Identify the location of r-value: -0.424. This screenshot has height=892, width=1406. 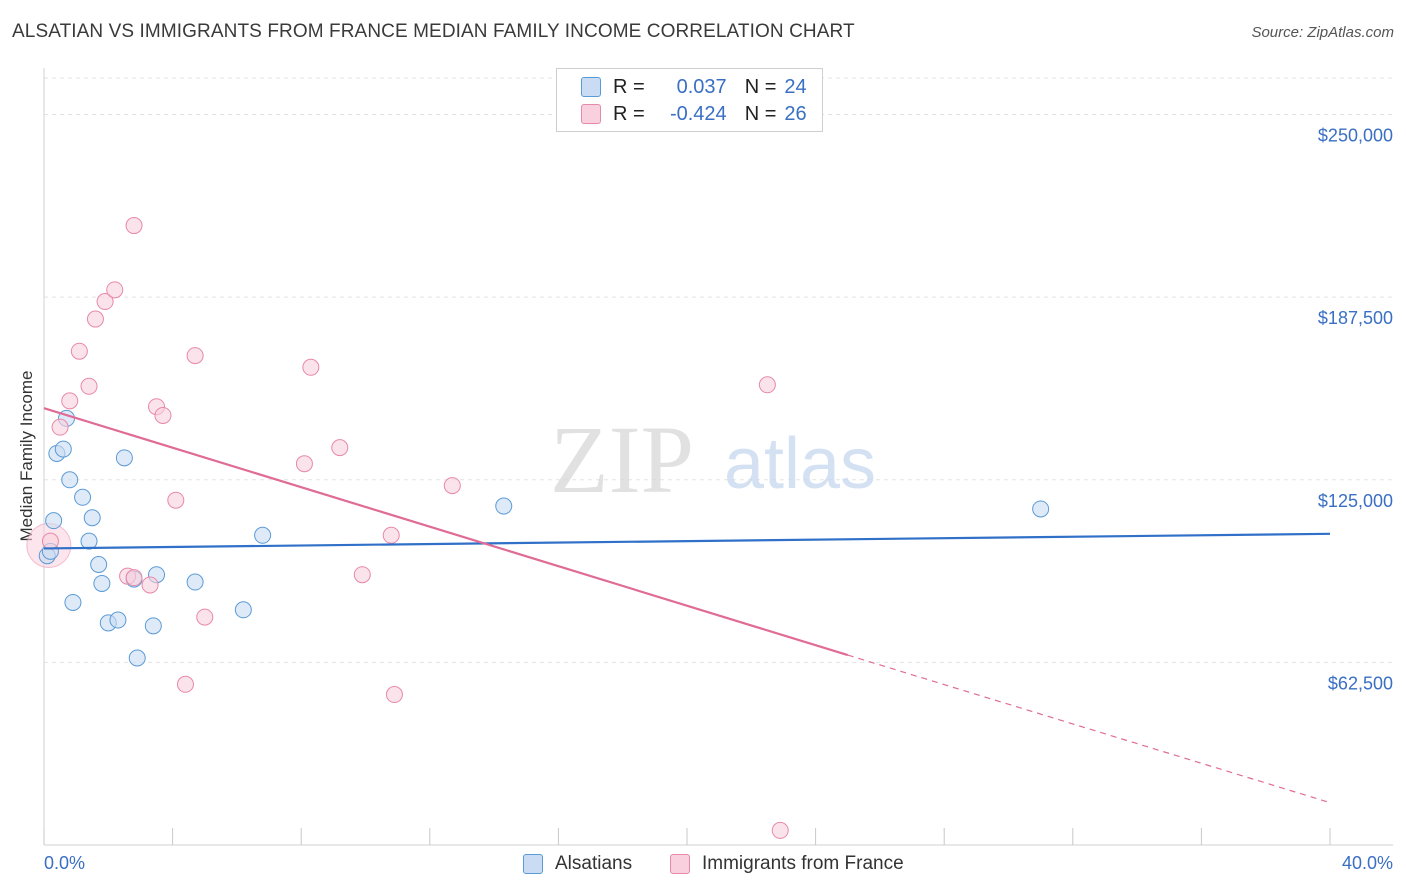
(698, 113).